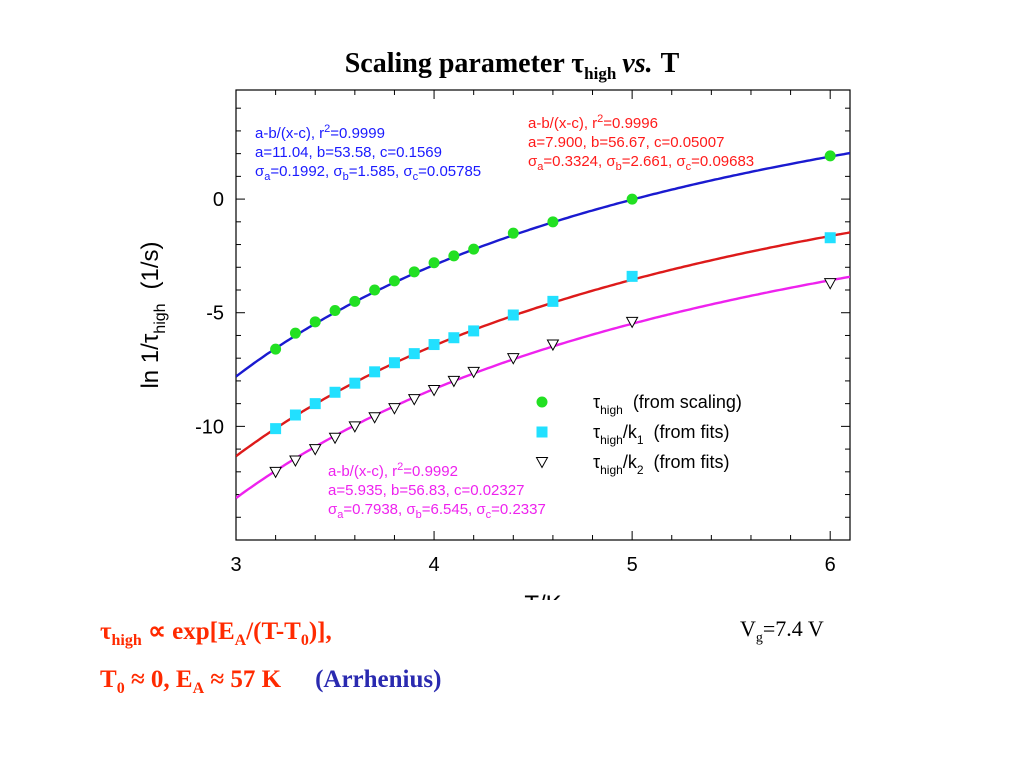 The image size is (1024, 768). Describe the element at coordinates (458, 63) in the screenshot. I see `title-prefix: Scaling parameter` at that location.